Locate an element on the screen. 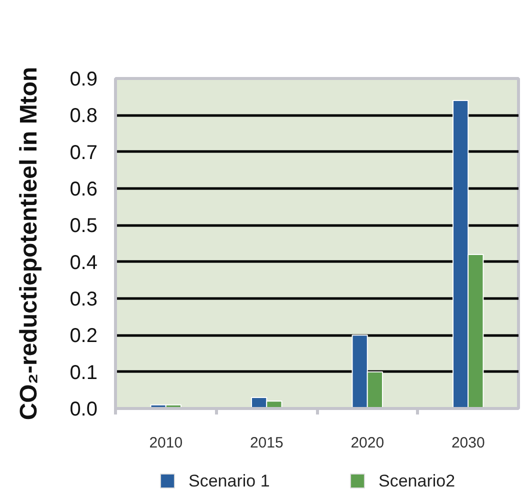 Image resolution: width=523 pixels, height=491 pixels. y-tick-label: 0.0 is located at coordinates (84, 409).